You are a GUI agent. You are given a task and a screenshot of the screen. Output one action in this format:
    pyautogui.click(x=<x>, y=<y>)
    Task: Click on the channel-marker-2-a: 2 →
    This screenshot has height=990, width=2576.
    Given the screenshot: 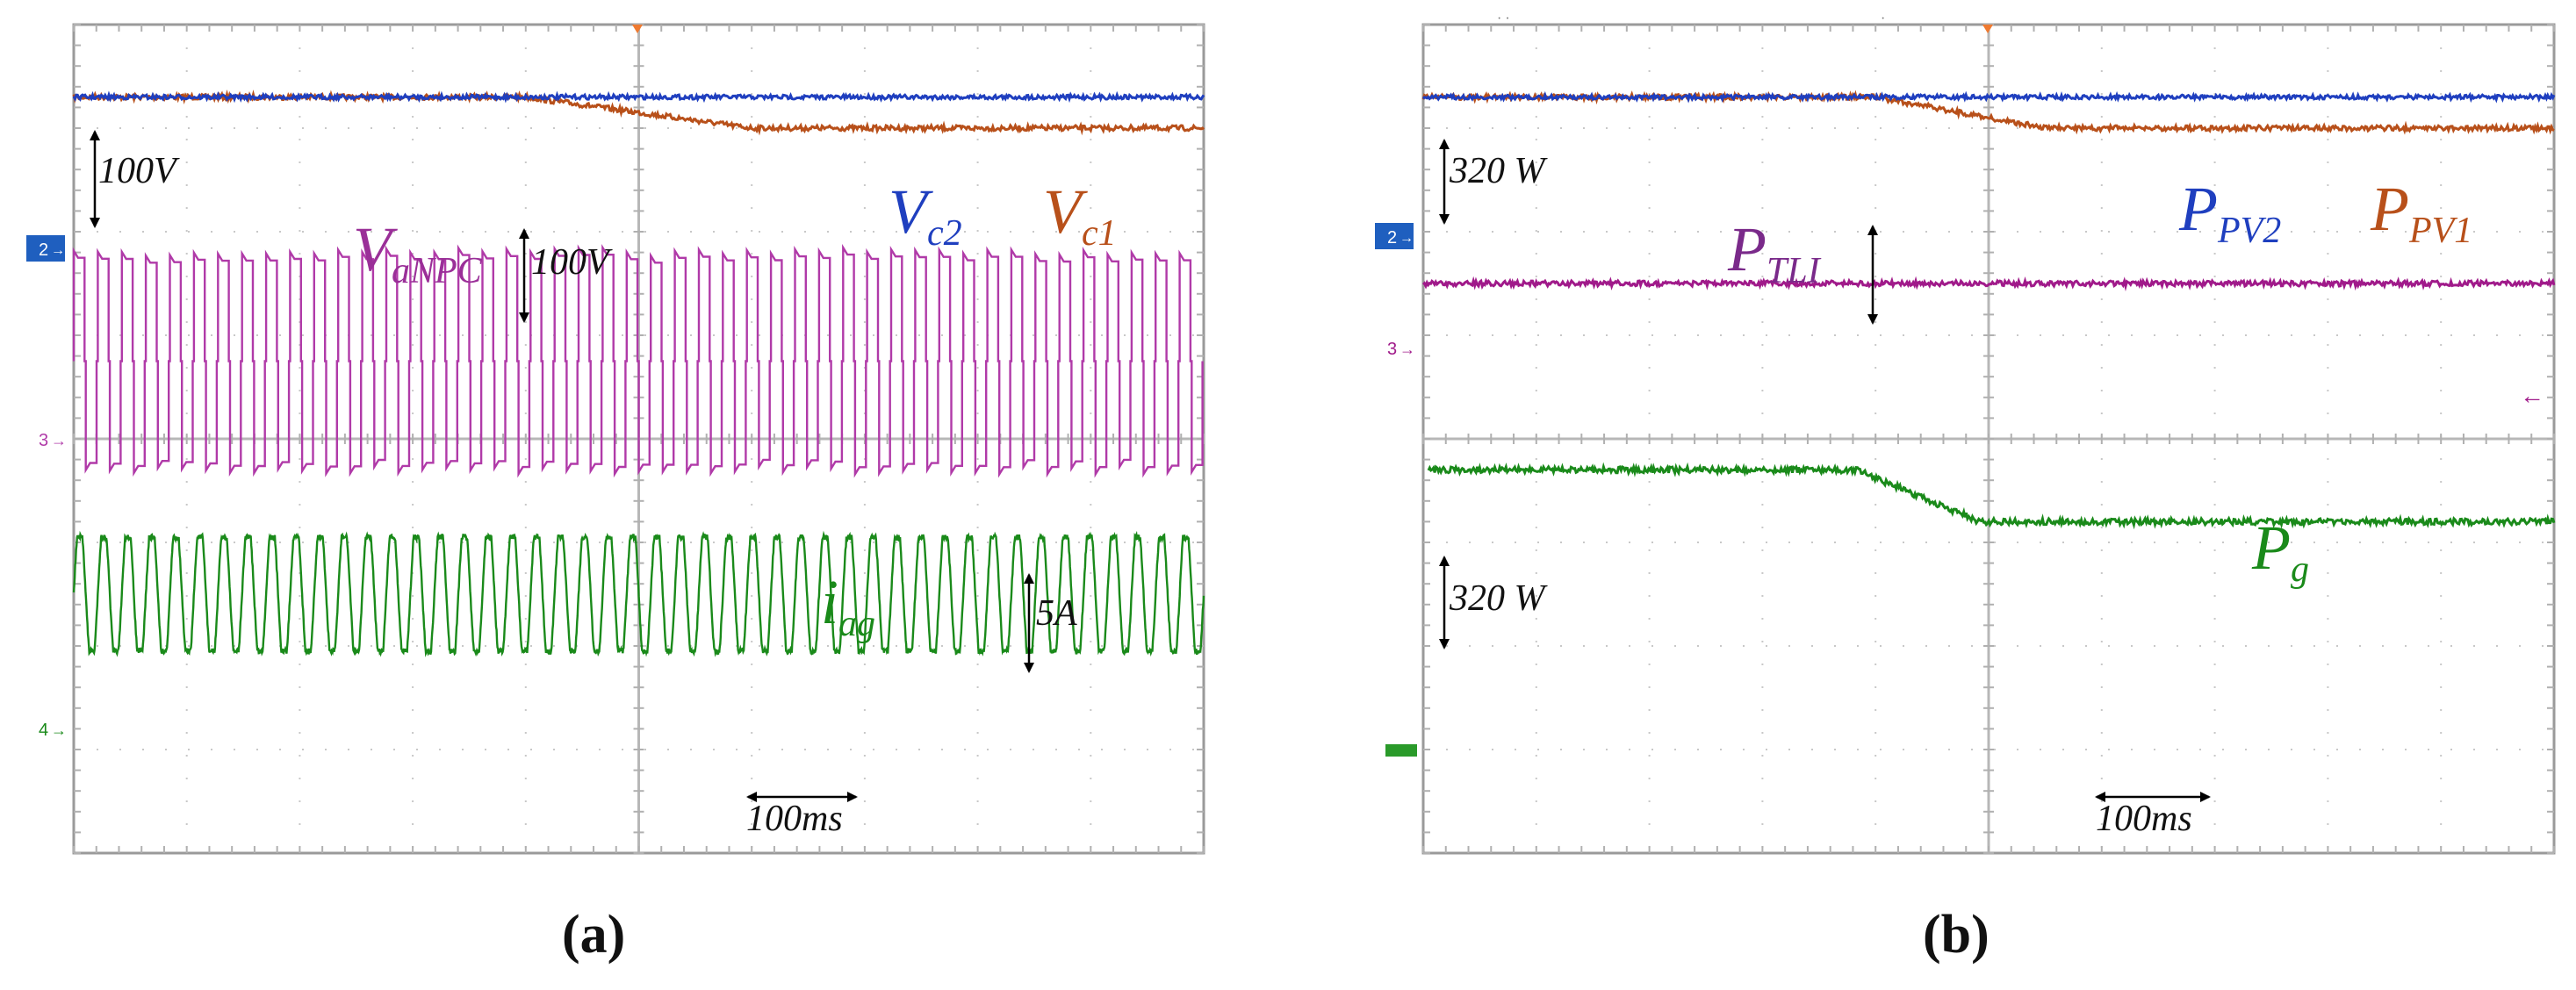 What is the action you would take?
    pyautogui.click(x=45, y=248)
    